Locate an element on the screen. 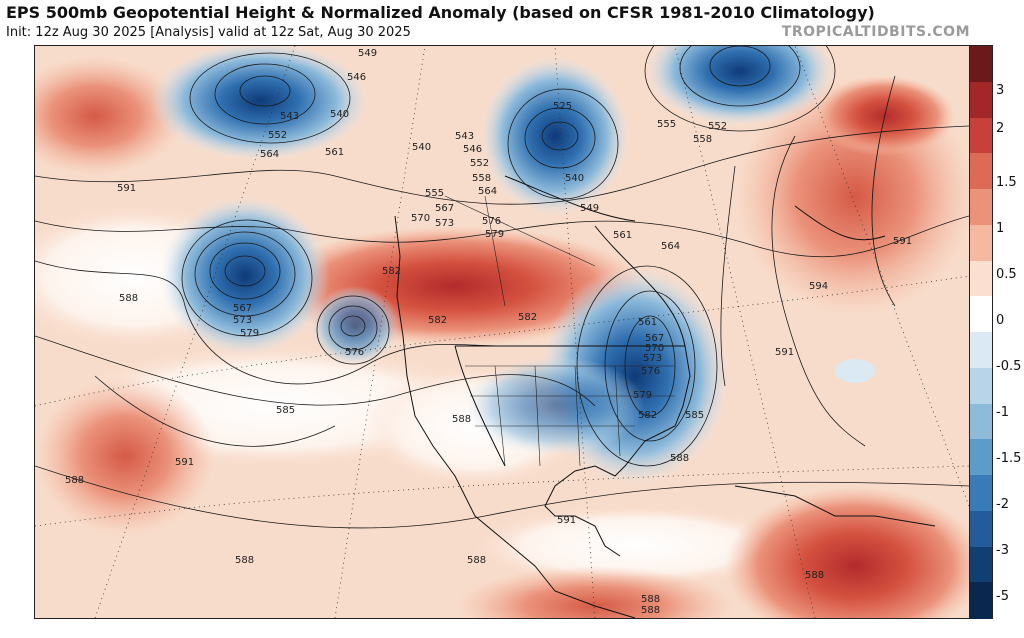 The height and width of the screenshot is (638, 1024). colorbar-label: 1.5 is located at coordinates (1006, 182).